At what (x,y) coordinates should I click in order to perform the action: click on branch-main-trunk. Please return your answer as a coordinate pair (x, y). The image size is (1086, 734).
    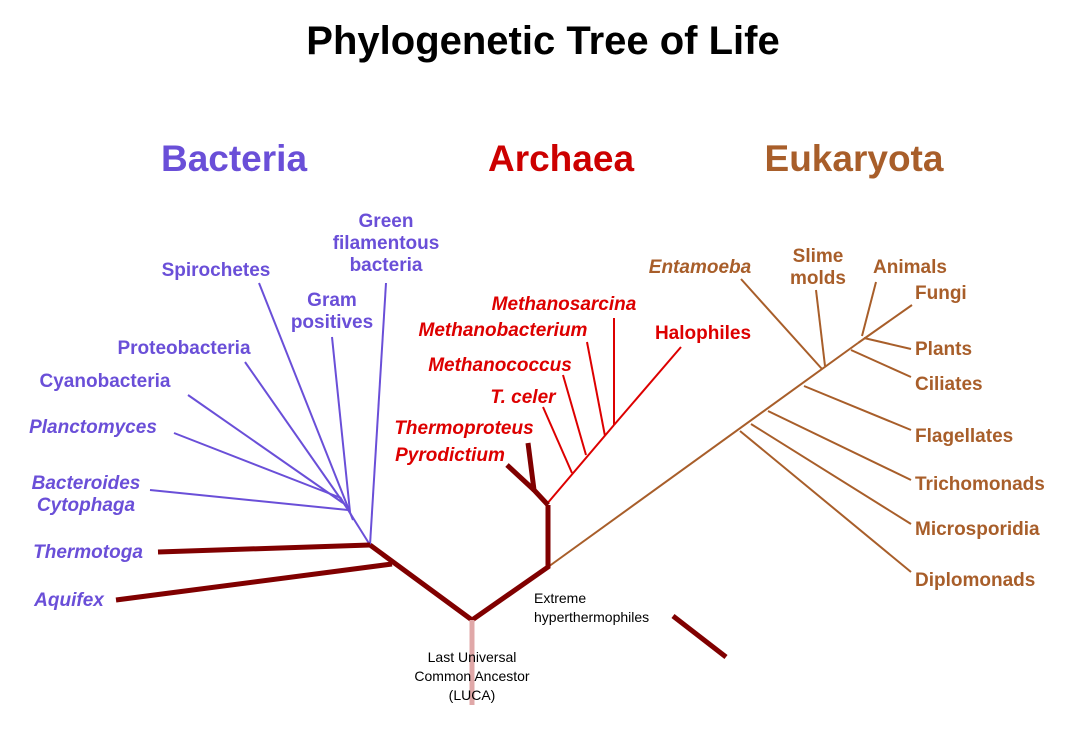
    Looking at the image, I should click on (459, 564).